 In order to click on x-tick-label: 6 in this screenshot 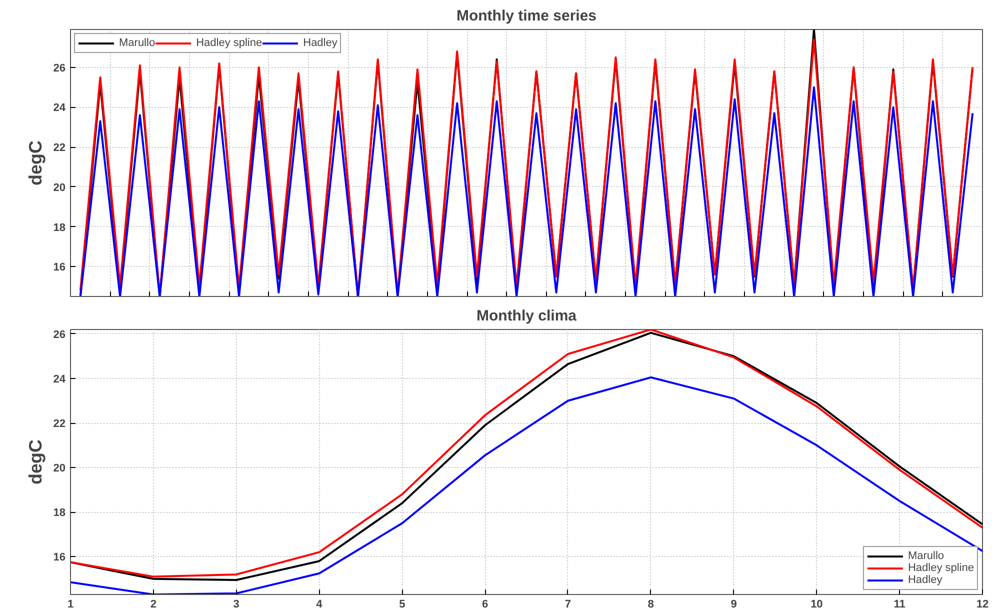, I will do `click(485, 604)`.